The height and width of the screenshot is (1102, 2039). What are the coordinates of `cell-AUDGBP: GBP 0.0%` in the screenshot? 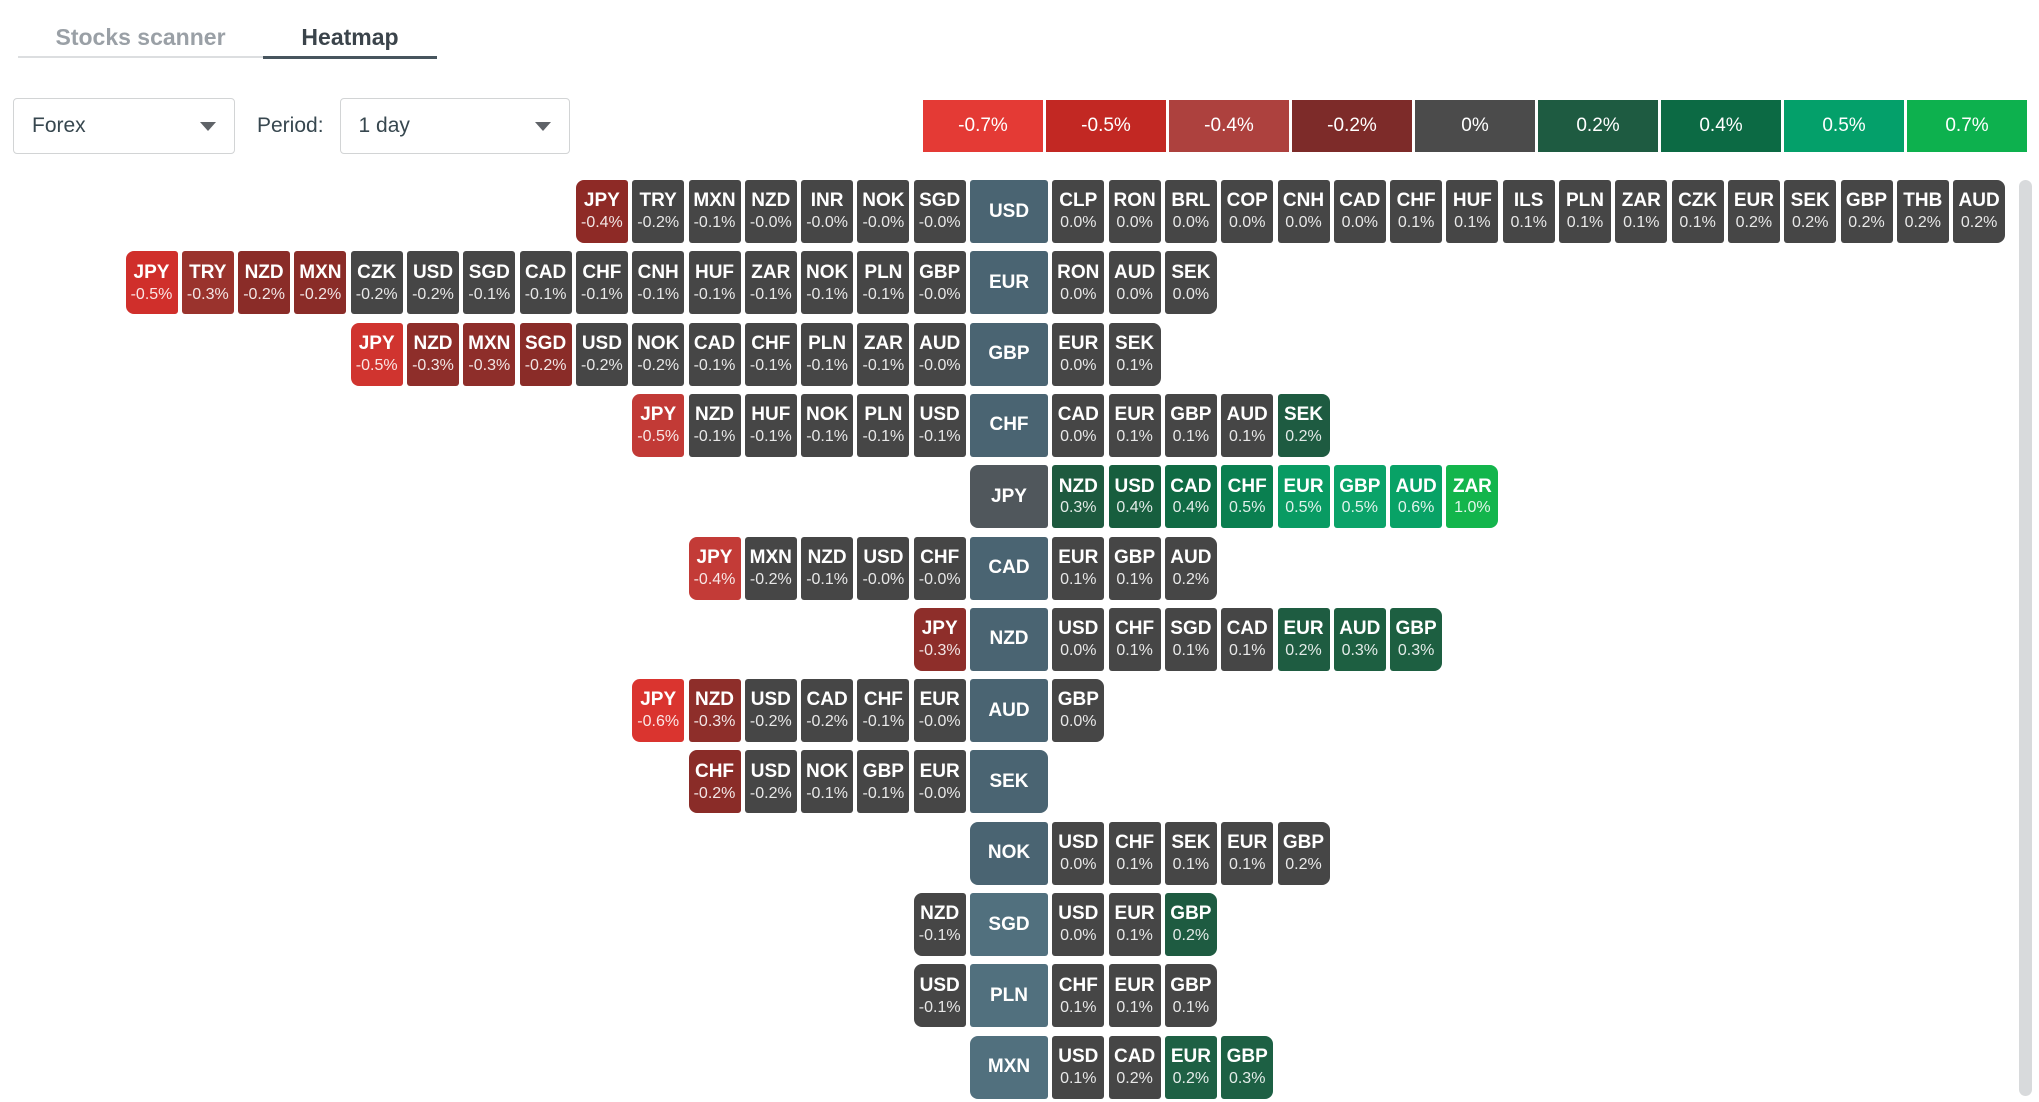 It's located at (1078, 711).